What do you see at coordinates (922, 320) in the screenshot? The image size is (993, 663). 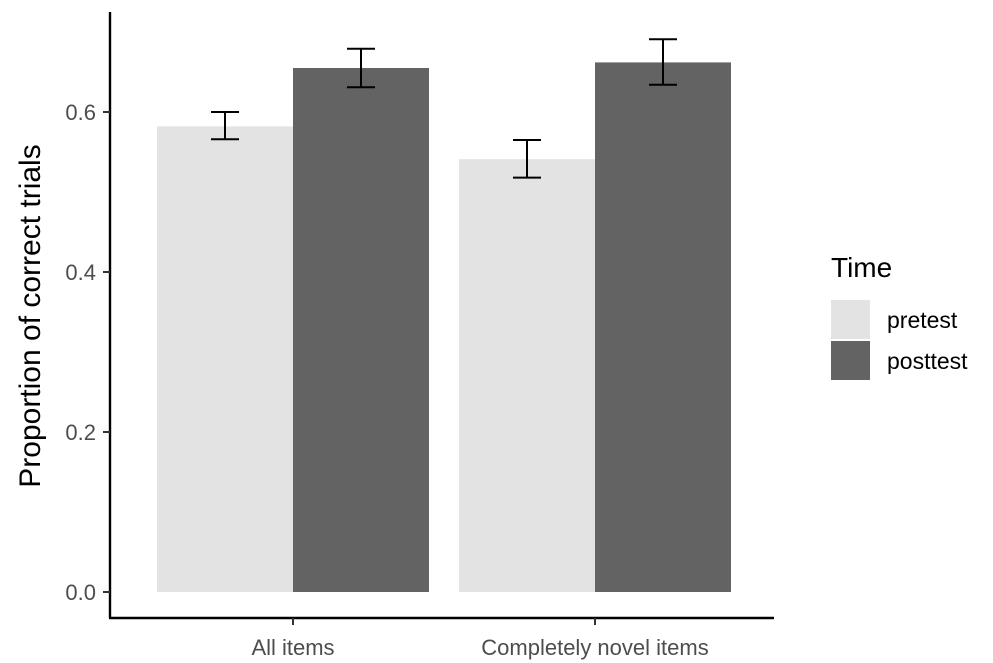 I see `legend-label-pretest: pretest` at bounding box center [922, 320].